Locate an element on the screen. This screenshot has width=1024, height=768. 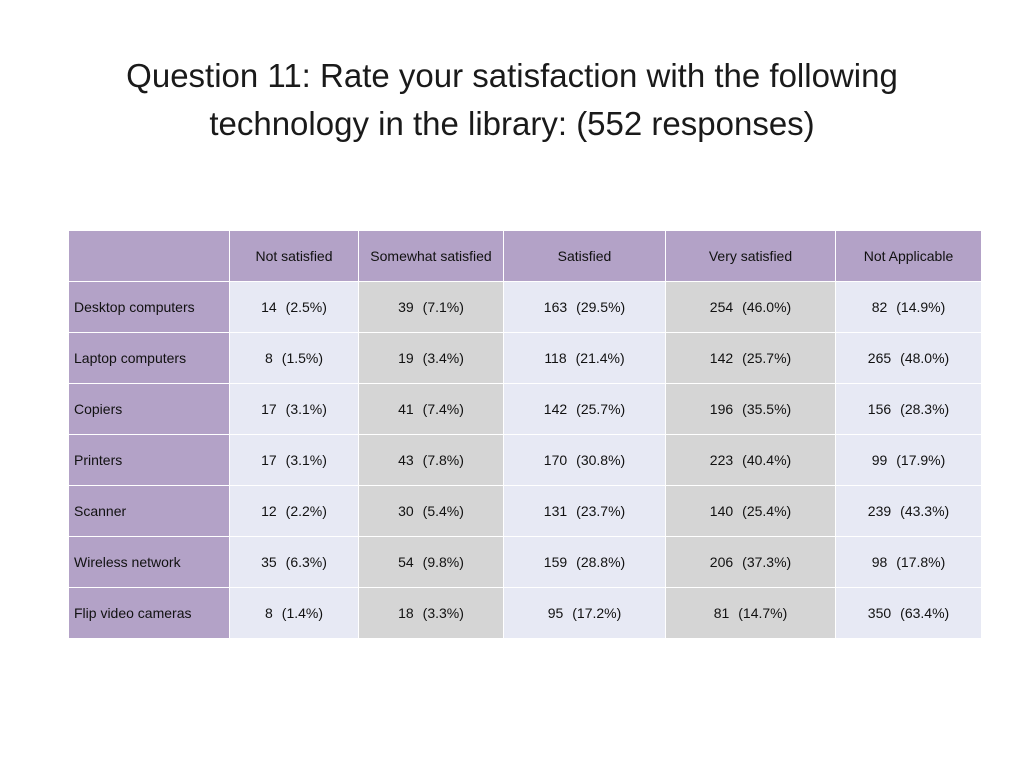
response-percent: (3.3%) is located at coordinates (443, 613).